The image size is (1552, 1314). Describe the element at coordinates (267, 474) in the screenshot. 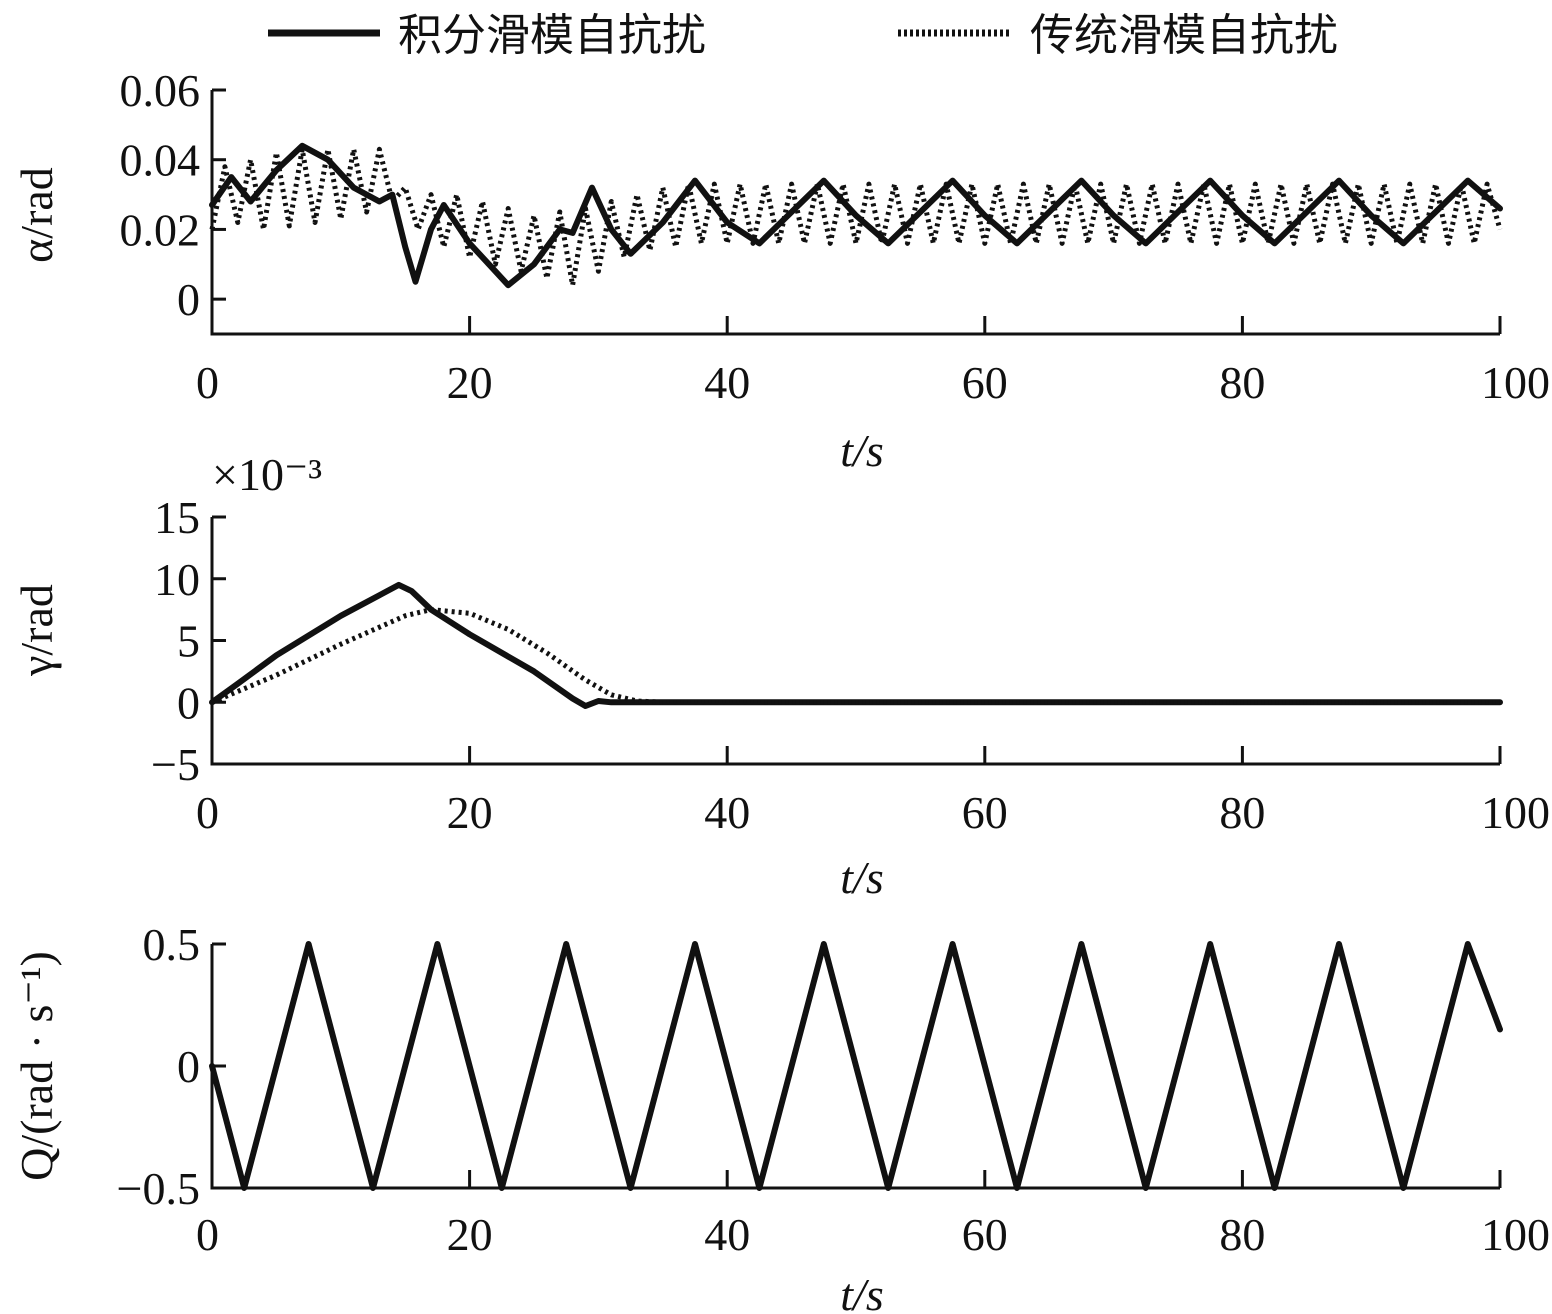

I see `y-scale-multiplier: ×10⁻³` at that location.